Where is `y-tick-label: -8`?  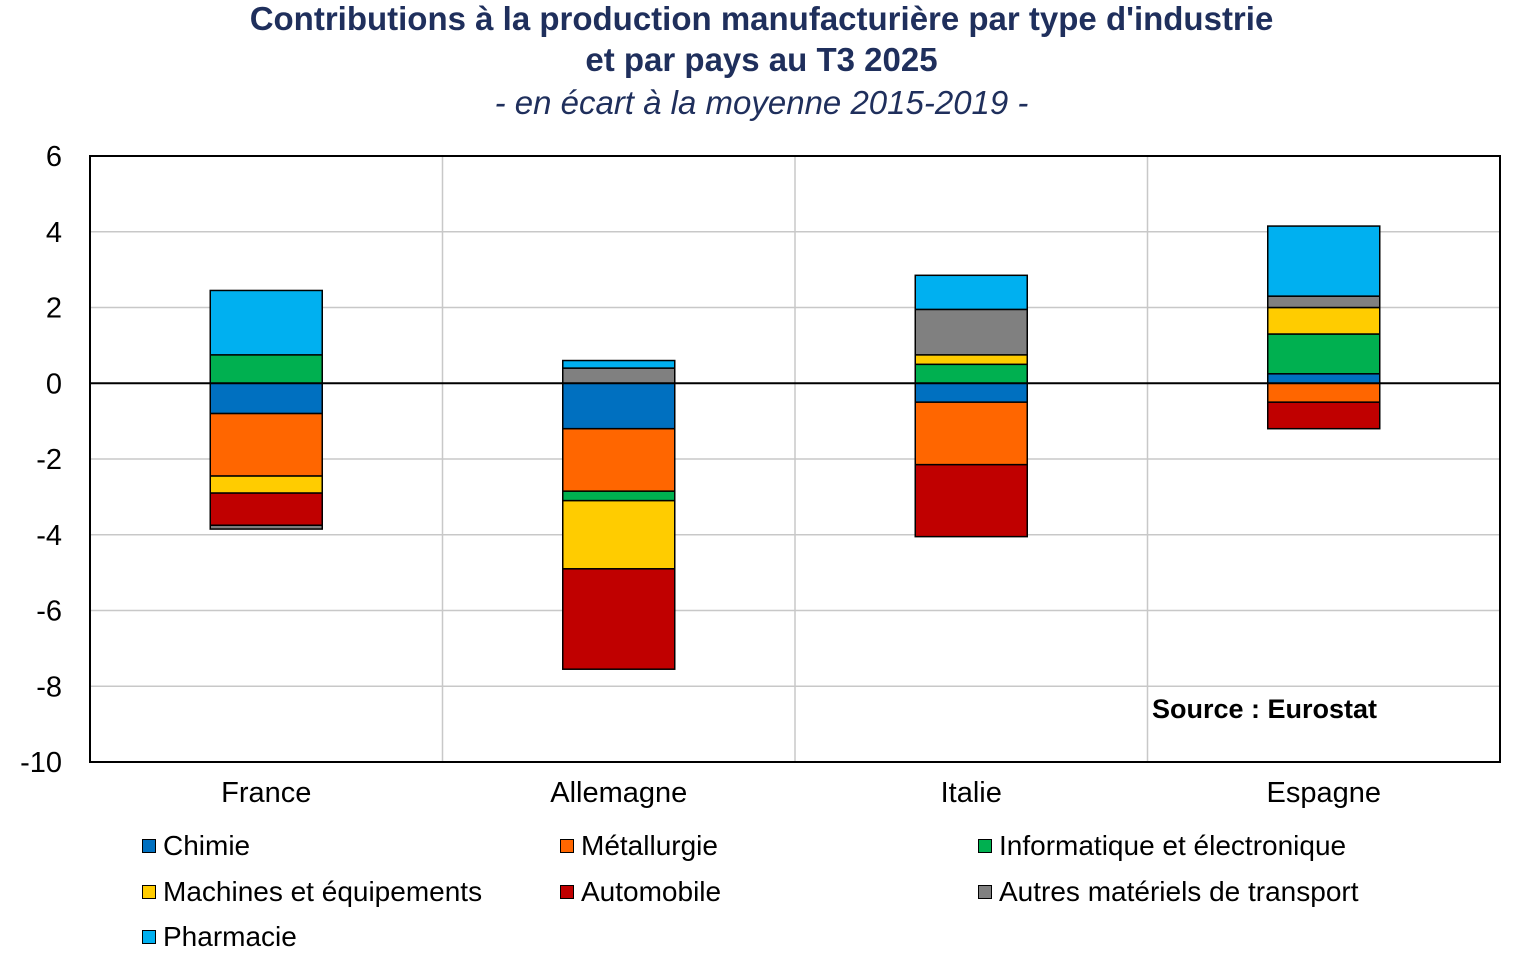
y-tick-label: -8 is located at coordinates (49, 687).